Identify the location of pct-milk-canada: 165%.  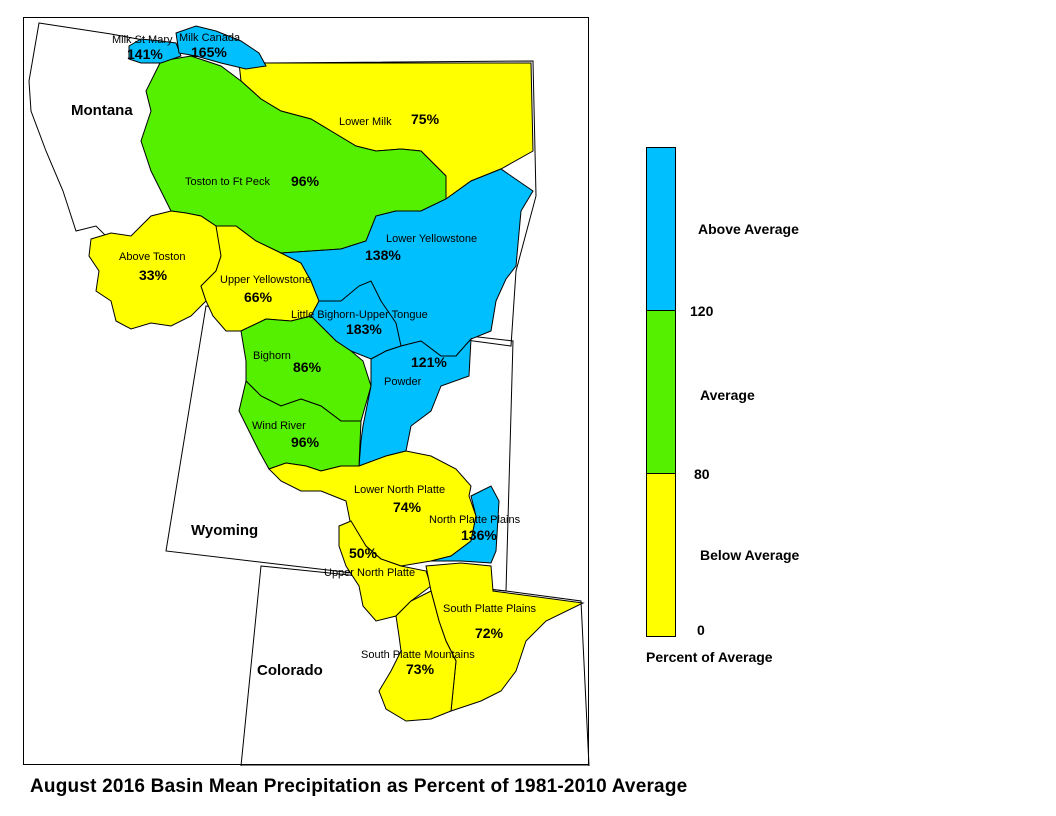
(209, 52).